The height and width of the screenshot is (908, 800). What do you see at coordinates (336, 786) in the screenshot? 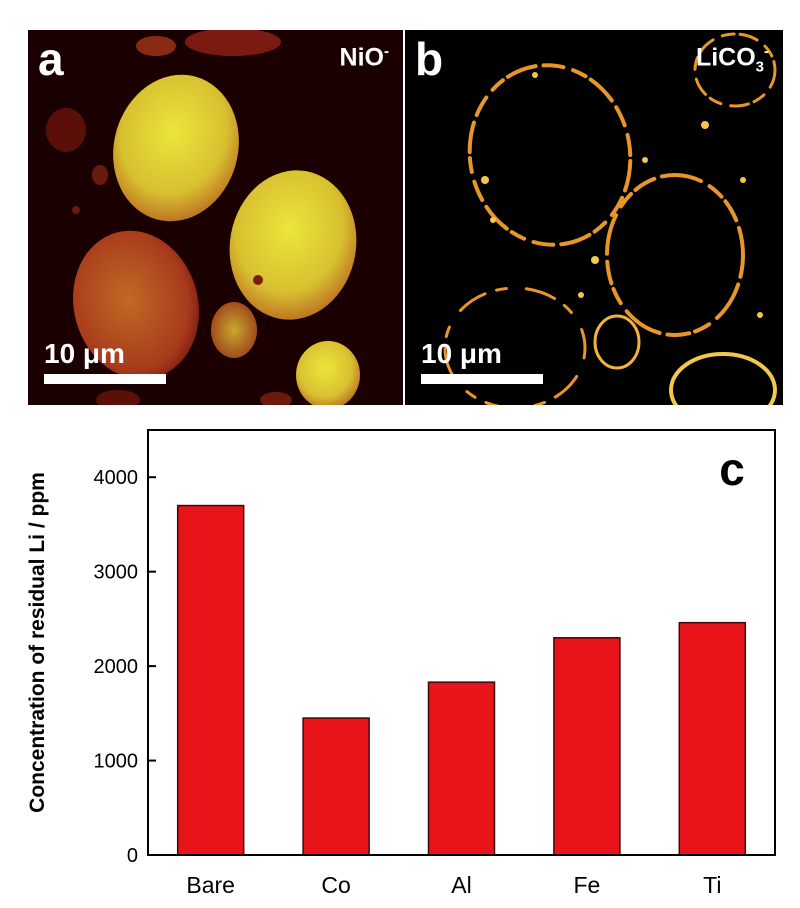
I see `bar-co` at bounding box center [336, 786].